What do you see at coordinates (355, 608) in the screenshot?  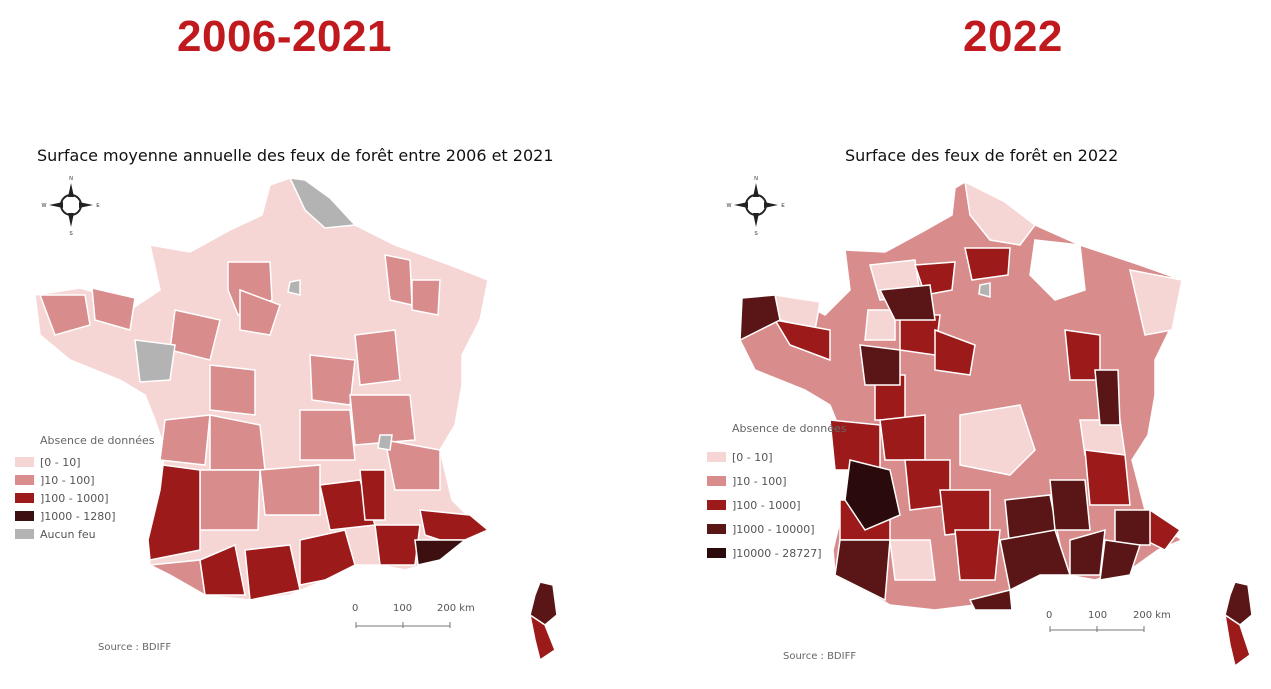 I see `panel-left-scale-0: 0` at bounding box center [355, 608].